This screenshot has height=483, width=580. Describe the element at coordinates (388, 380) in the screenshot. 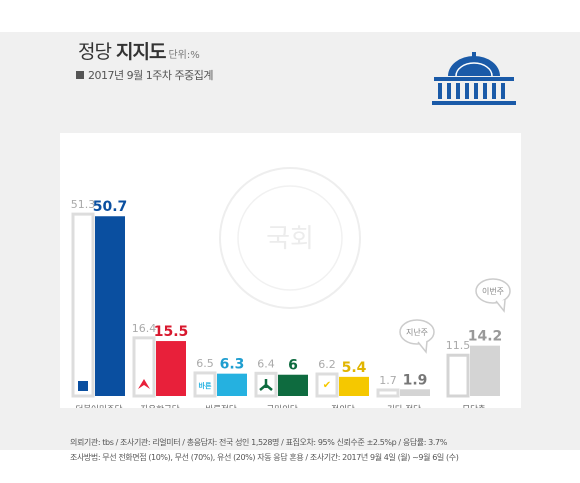

I see `value-label-previous-5: 1.7` at that location.